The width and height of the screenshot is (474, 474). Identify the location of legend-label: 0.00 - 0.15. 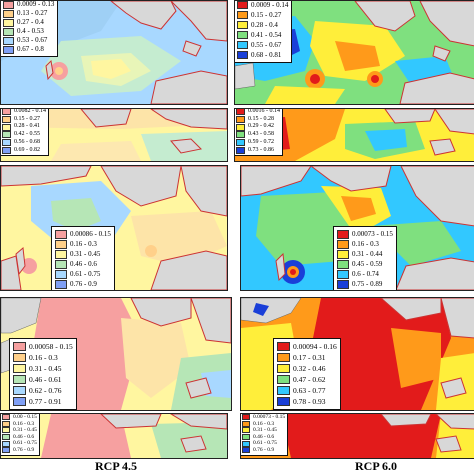
(25, 417).